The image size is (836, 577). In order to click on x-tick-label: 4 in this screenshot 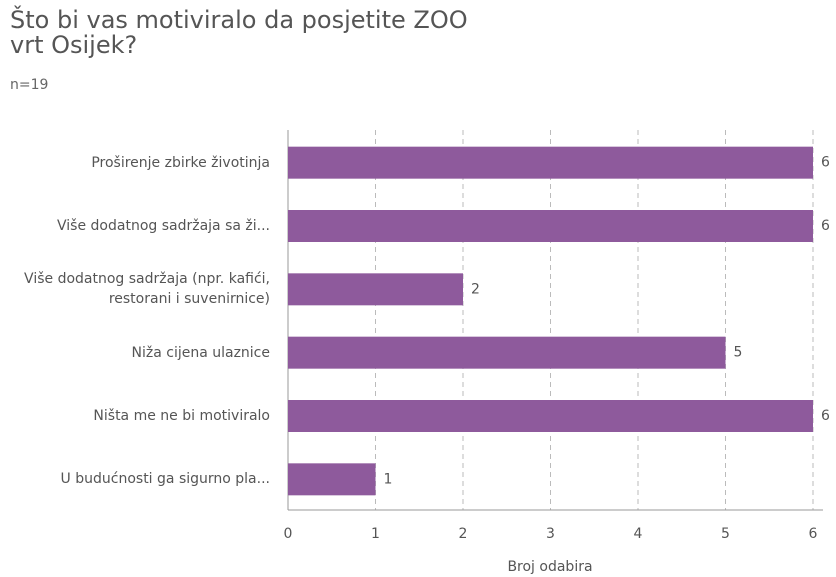, I will do `click(638, 534)`.